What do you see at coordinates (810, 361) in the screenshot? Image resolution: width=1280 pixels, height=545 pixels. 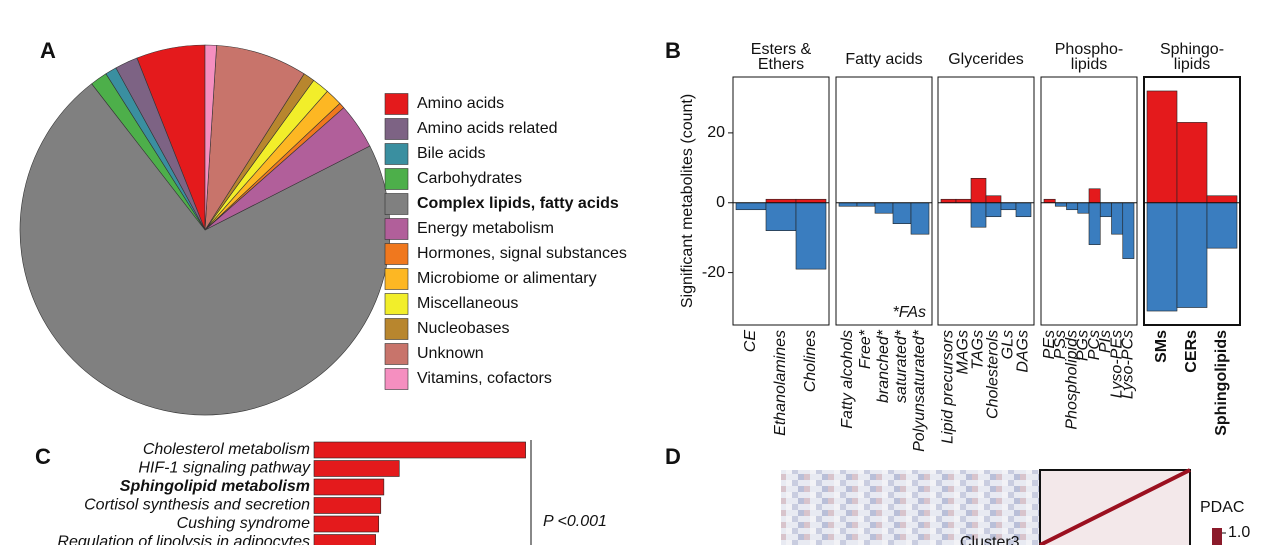 I see `x-tick-label: Cholines` at bounding box center [810, 361].